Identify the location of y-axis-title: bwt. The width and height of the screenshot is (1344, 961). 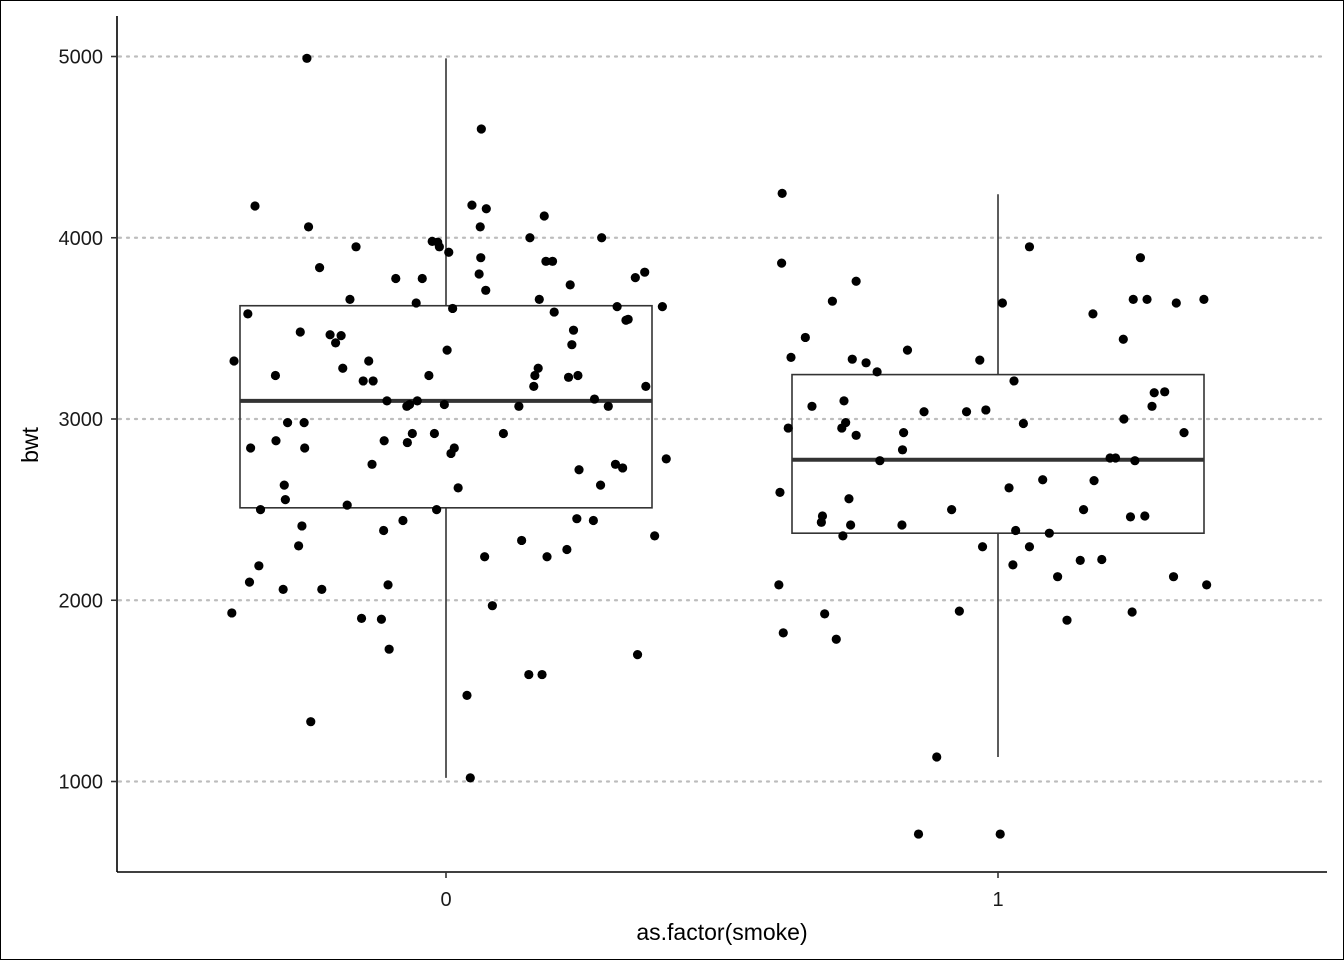
(30, 444).